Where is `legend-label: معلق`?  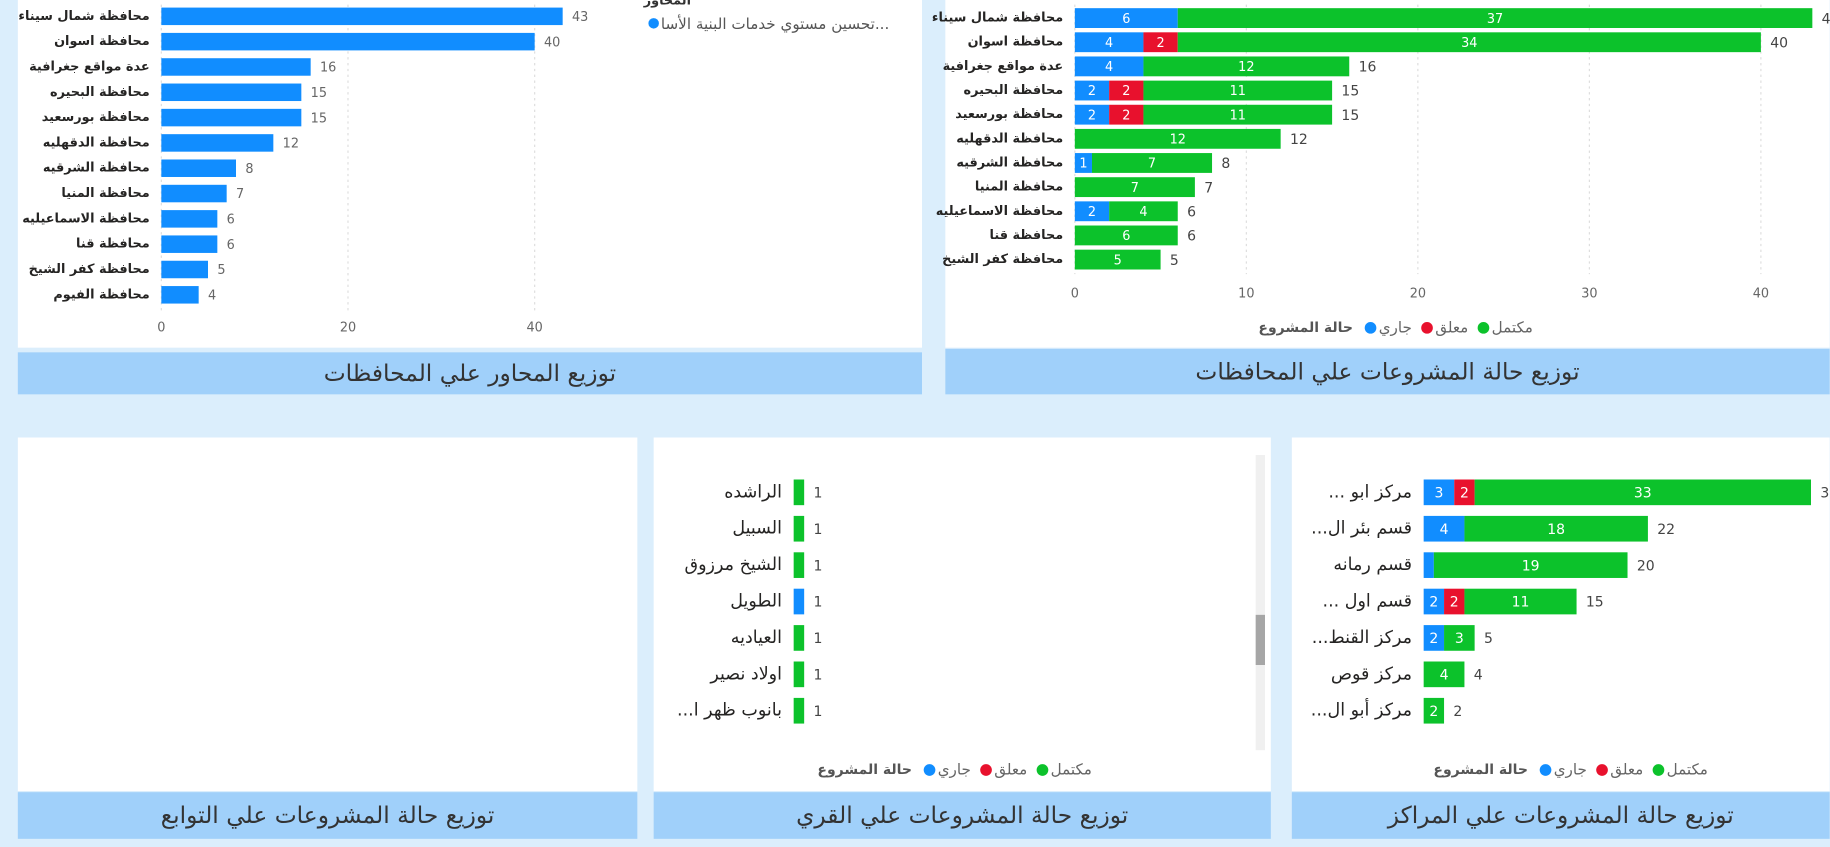
legend-label: معلق is located at coordinates (1451, 327).